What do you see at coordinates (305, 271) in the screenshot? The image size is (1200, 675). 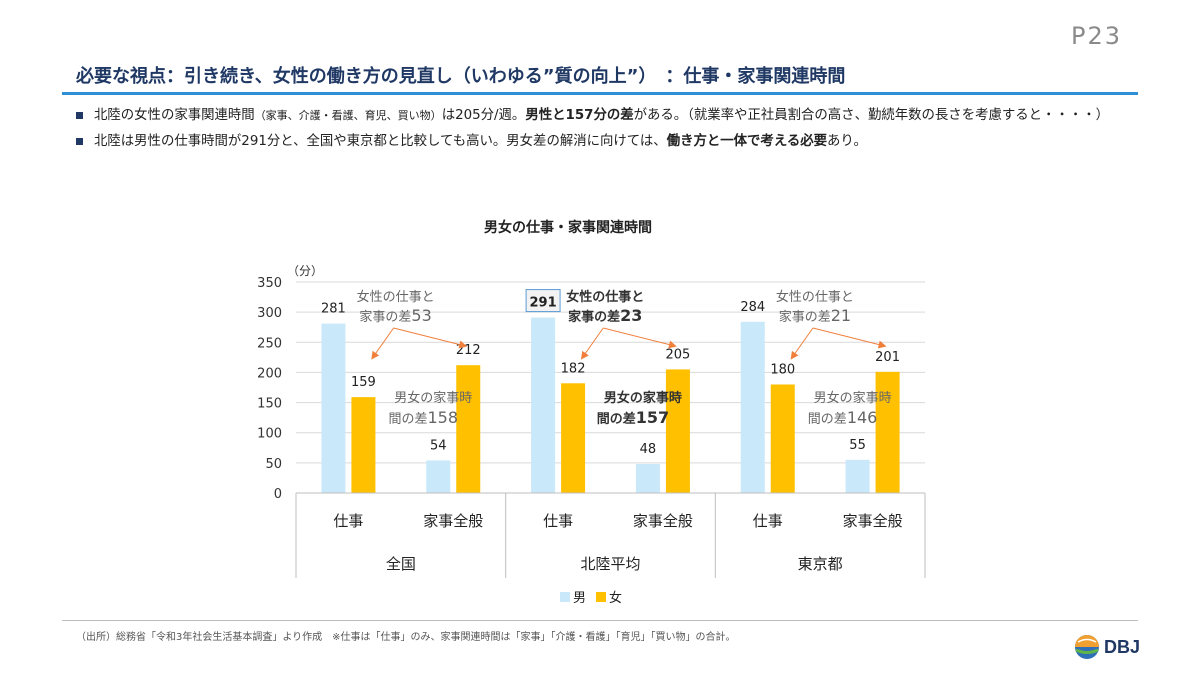 I see `y-axis-unit-label: （分）` at bounding box center [305, 271].